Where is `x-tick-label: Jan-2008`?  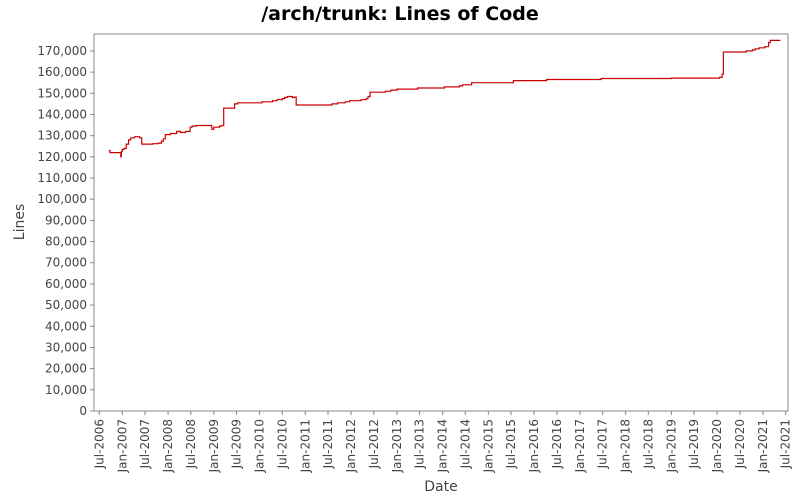 x-tick-label: Jan-2008 is located at coordinates (168, 446).